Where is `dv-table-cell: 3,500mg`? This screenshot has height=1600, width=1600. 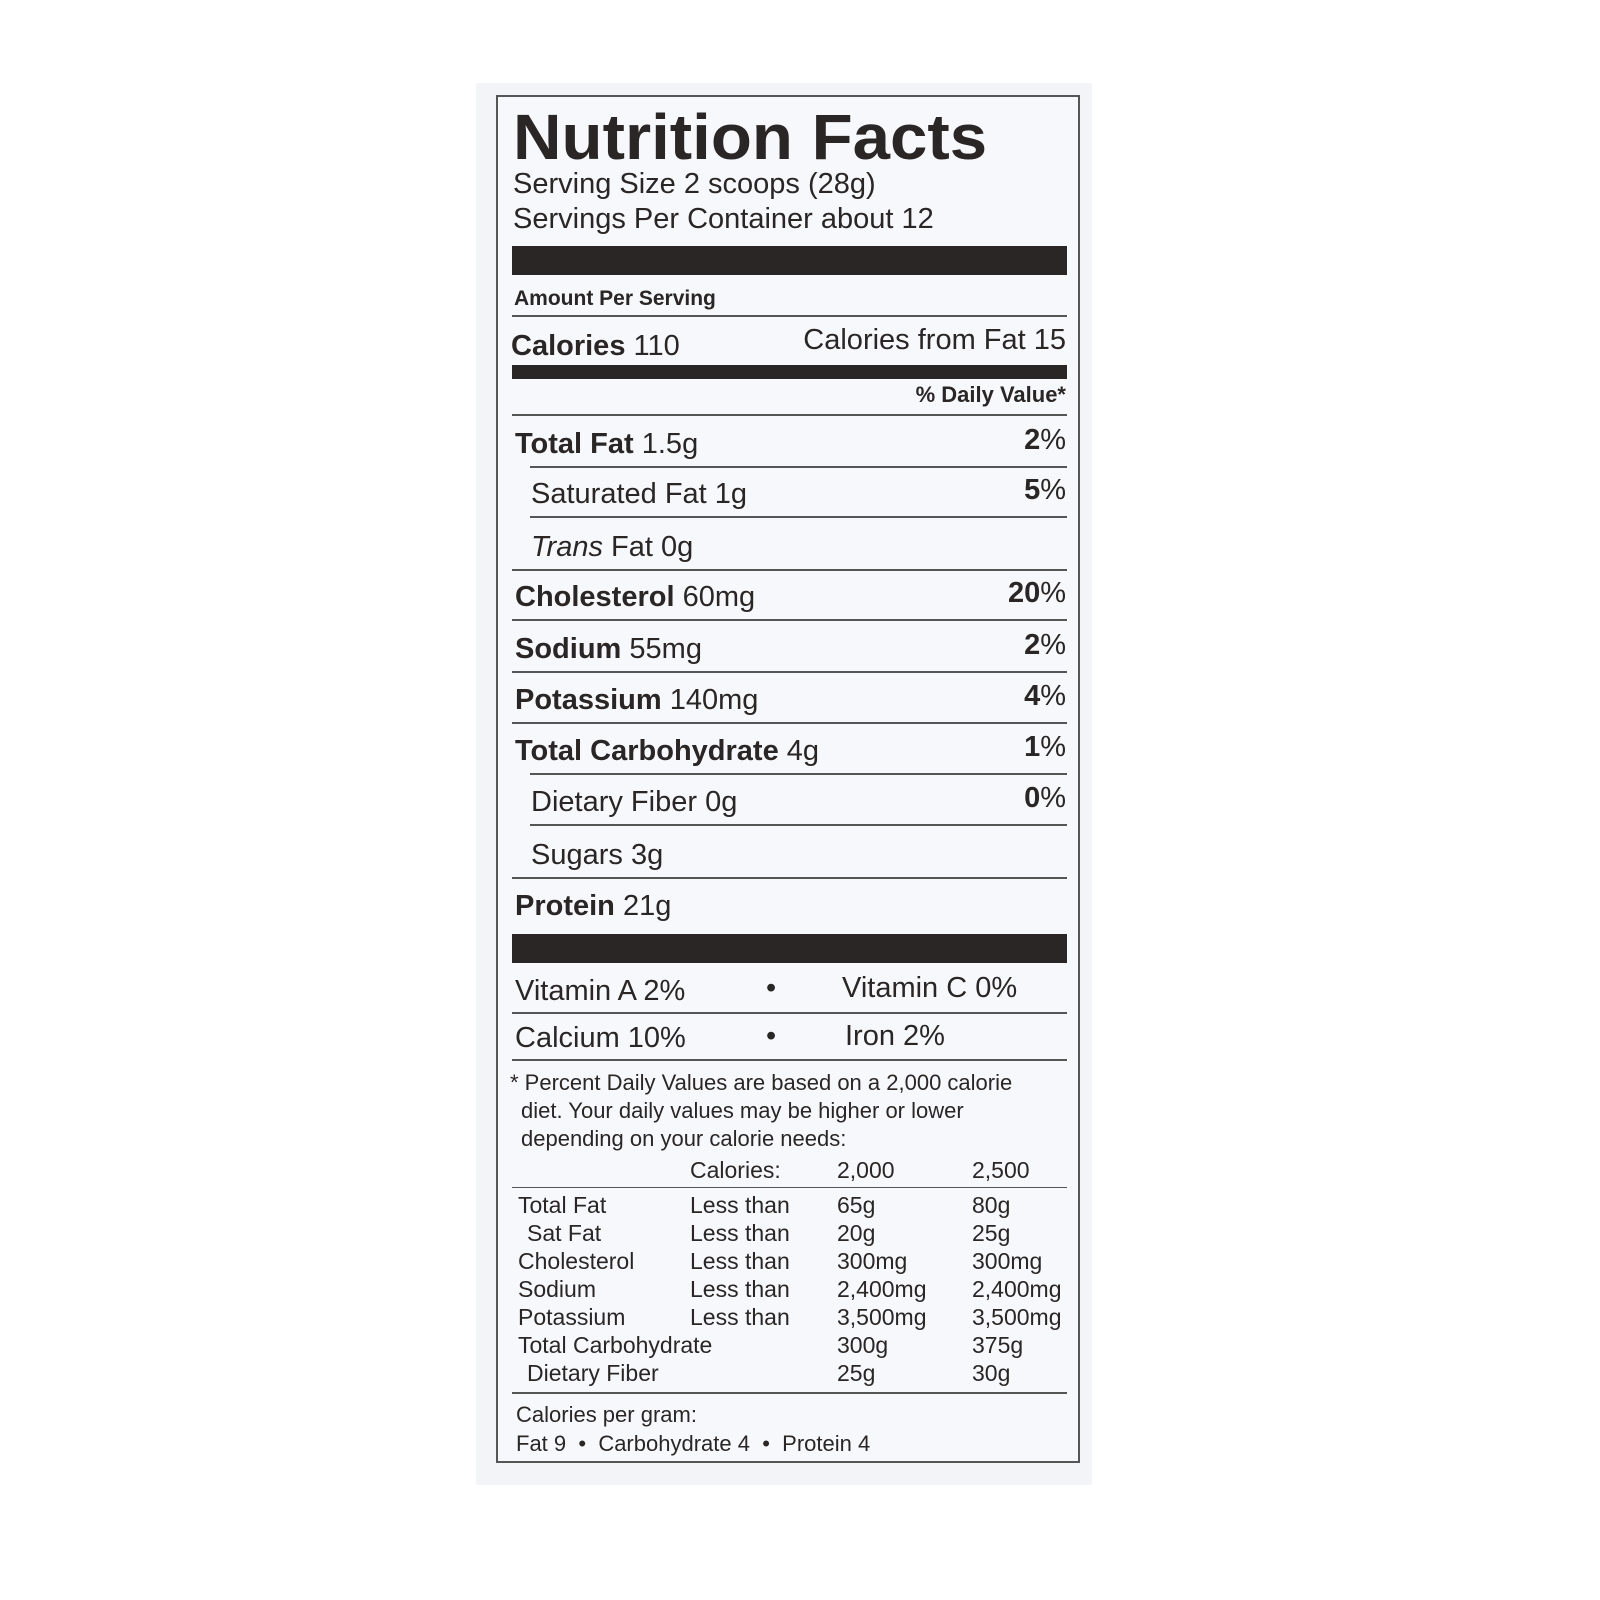 dv-table-cell: 3,500mg is located at coordinates (882, 1317).